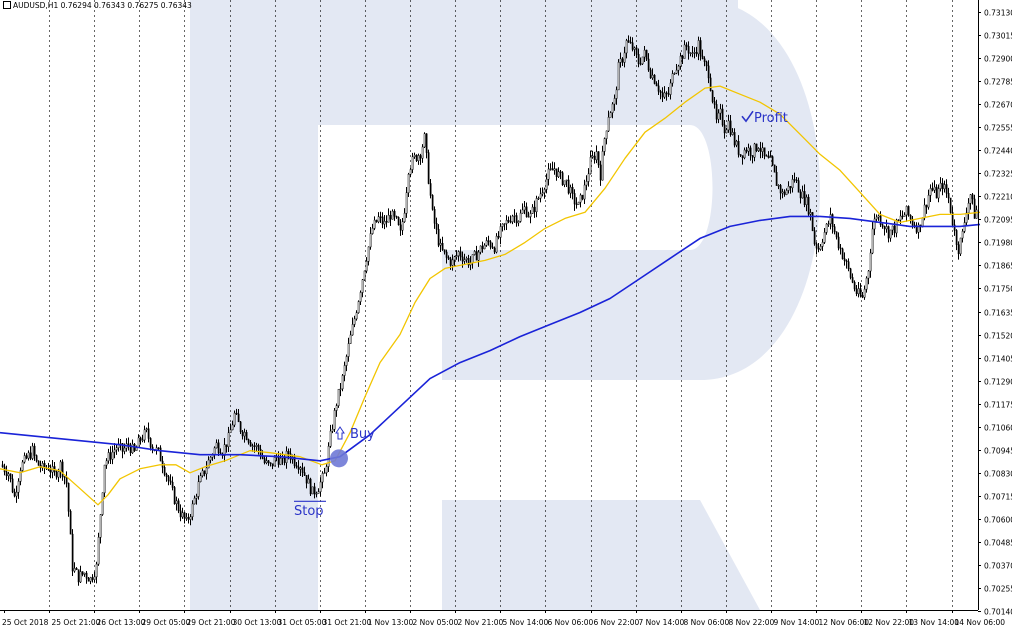 The width and height of the screenshot is (1012, 634). What do you see at coordinates (998, 151) in the screenshot?
I see `y-tick-label: 0.72440` at bounding box center [998, 151].